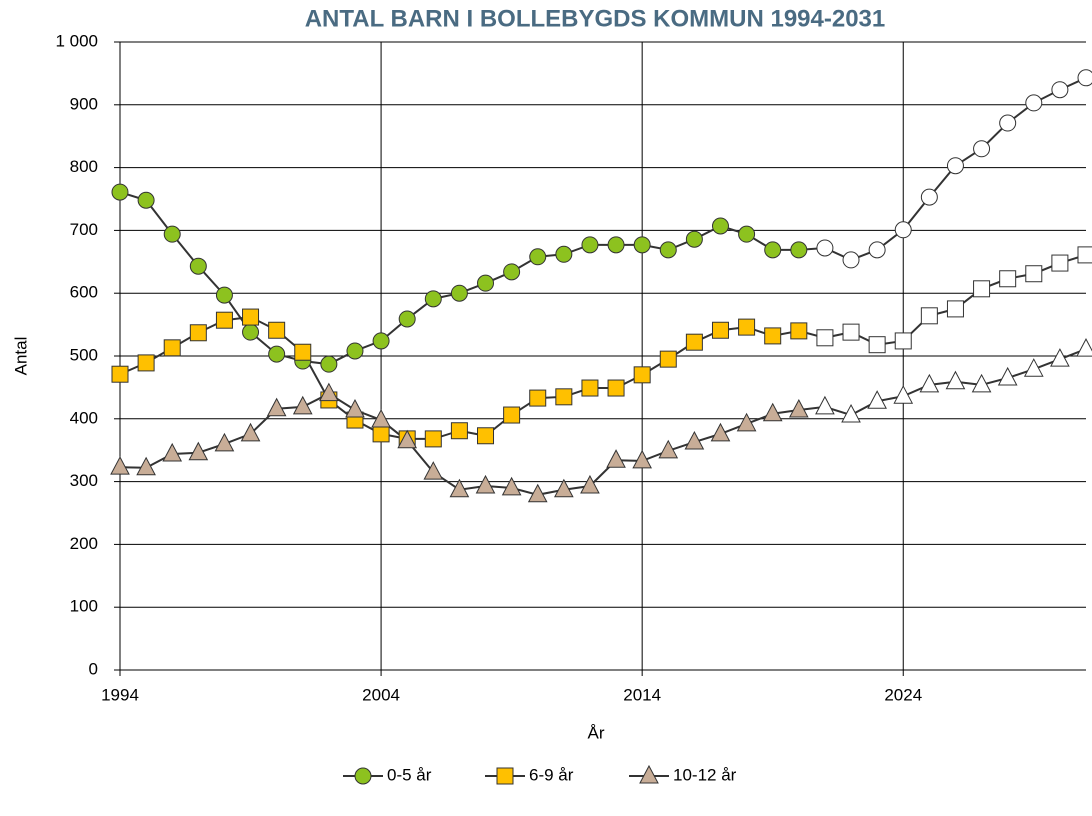 This screenshot has width=1092, height=816. Describe the element at coordinates (903, 694) in the screenshot. I see `x-tick-label: 2024` at that location.